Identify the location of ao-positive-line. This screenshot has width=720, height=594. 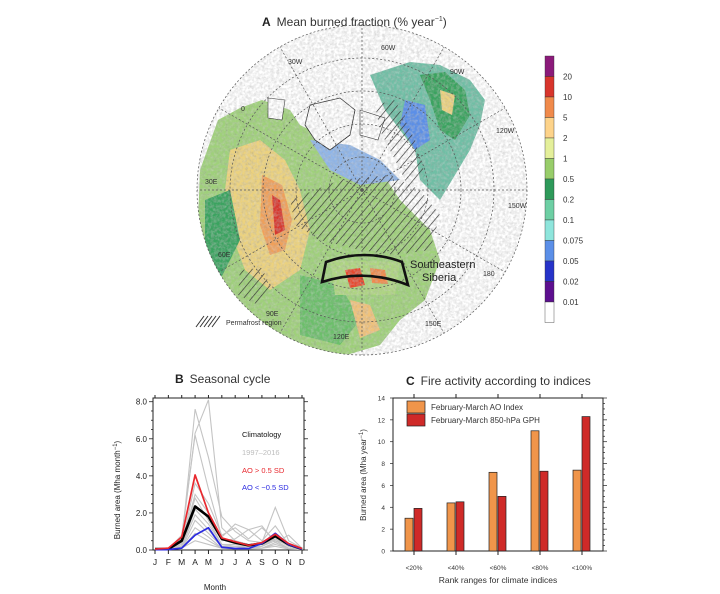
(228, 512).